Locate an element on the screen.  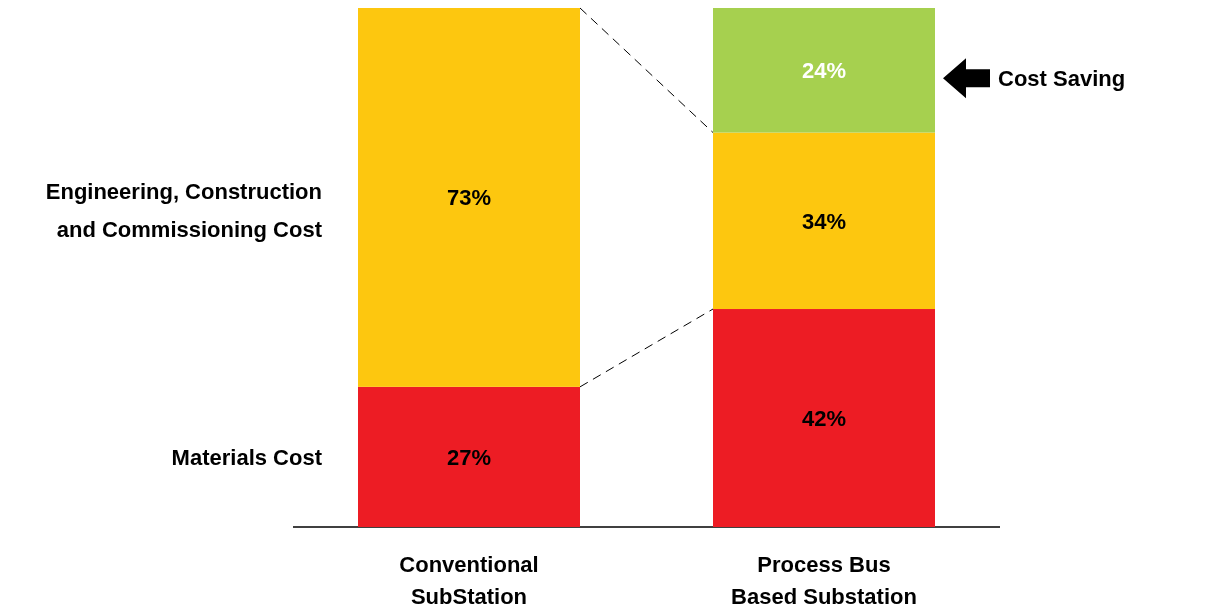
series-label: Engineering, Construction and Commissioning Cost is located at coordinates (184, 211).